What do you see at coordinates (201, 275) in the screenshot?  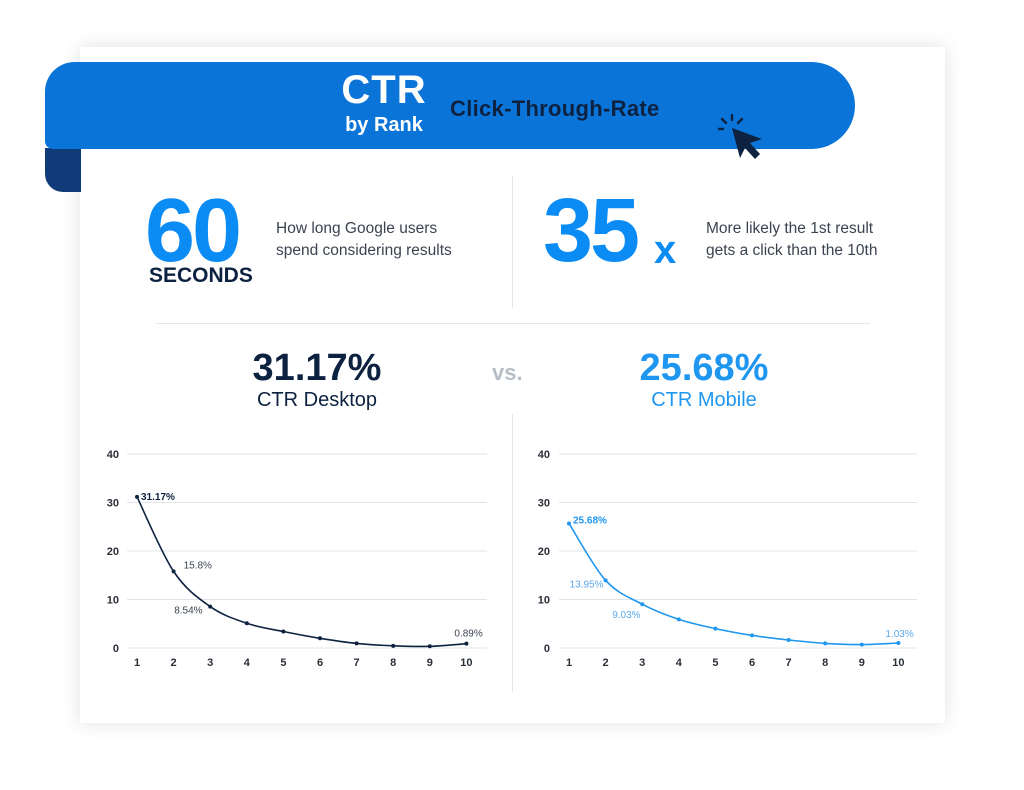 I see `stat-seconds-unit: SECONDS` at bounding box center [201, 275].